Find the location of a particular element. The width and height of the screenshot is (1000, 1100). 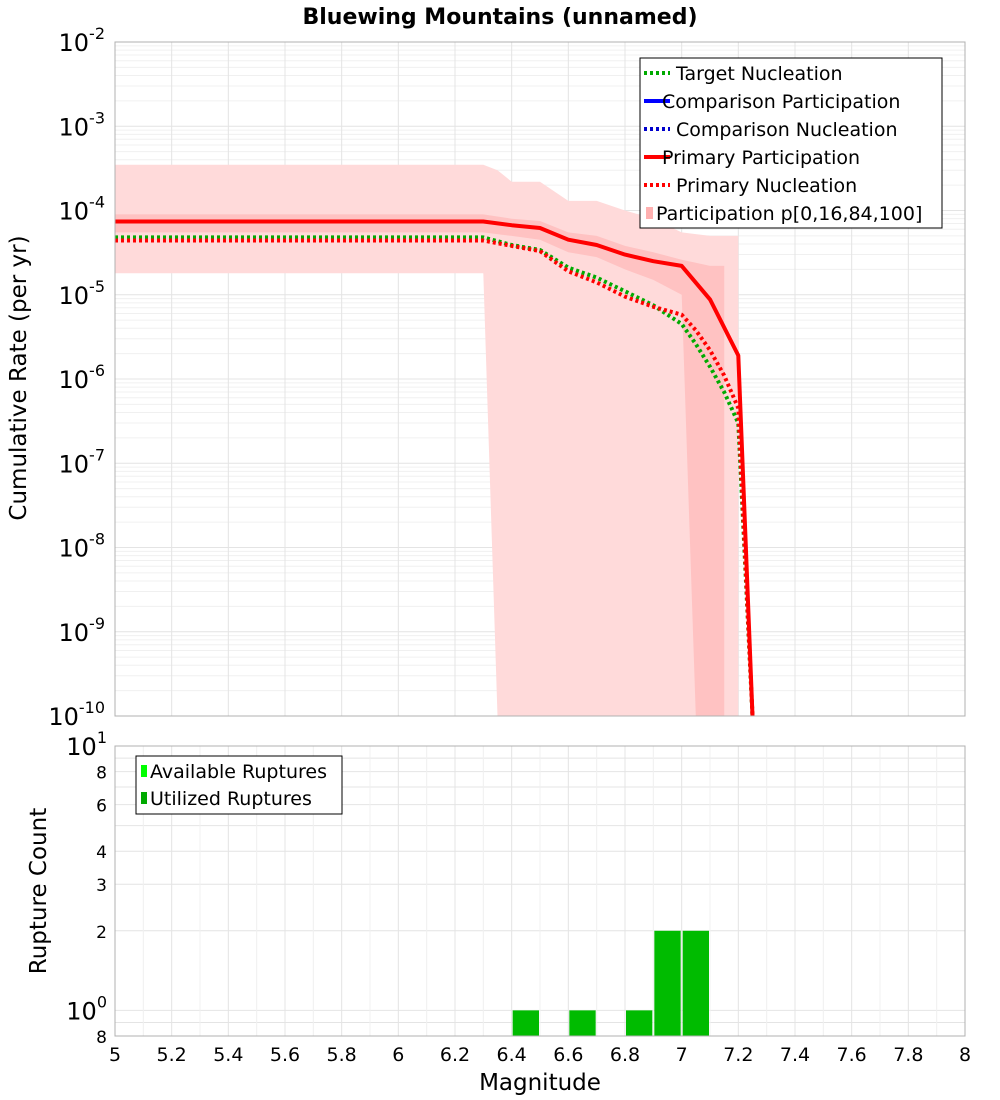

x-tick-label: 5.6 is located at coordinates (285, 1055).